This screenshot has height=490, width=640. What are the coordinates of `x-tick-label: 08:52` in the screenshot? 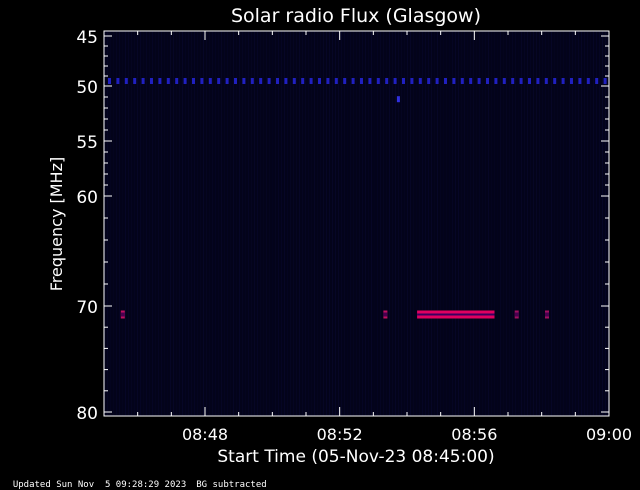 It's located at (340, 434).